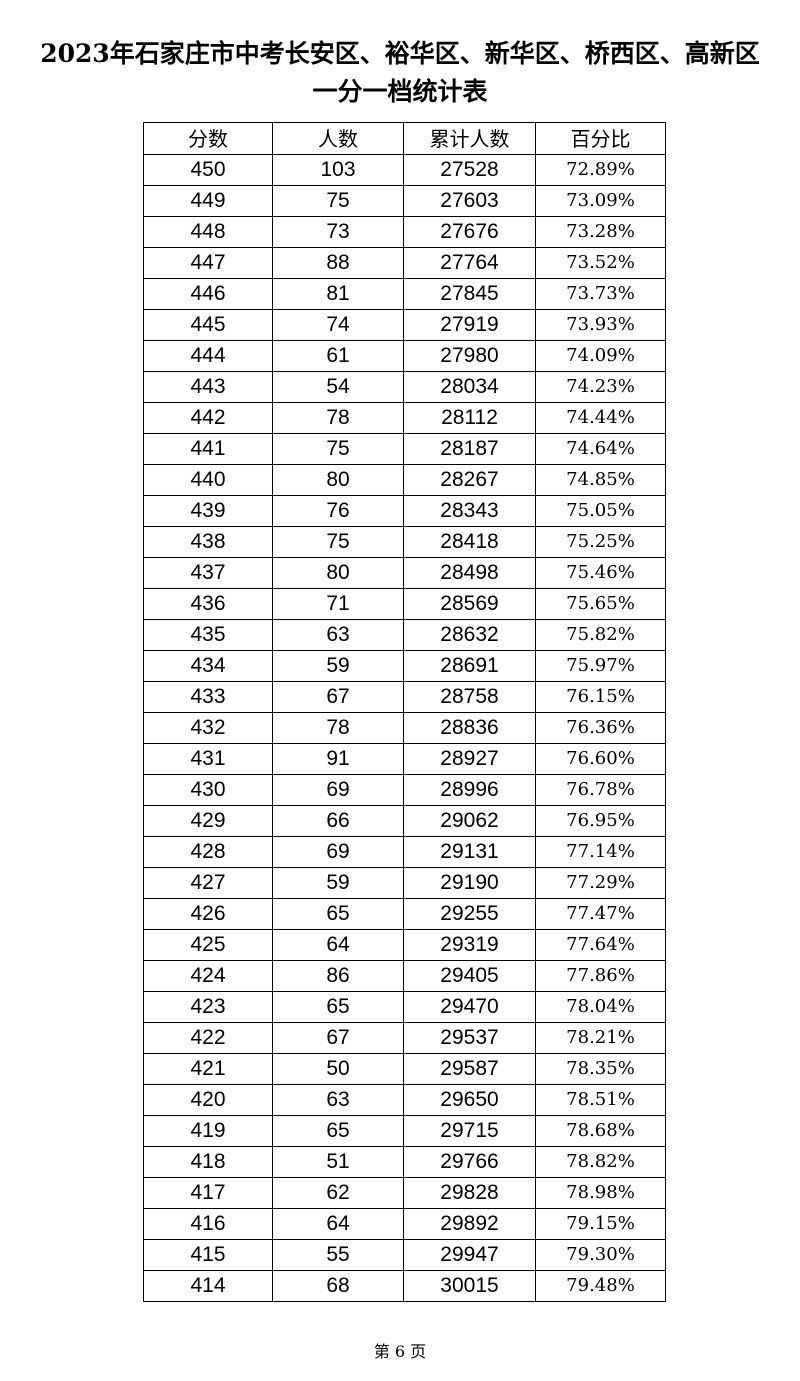  I want to click on table-cell: 418, so click(208, 1162).